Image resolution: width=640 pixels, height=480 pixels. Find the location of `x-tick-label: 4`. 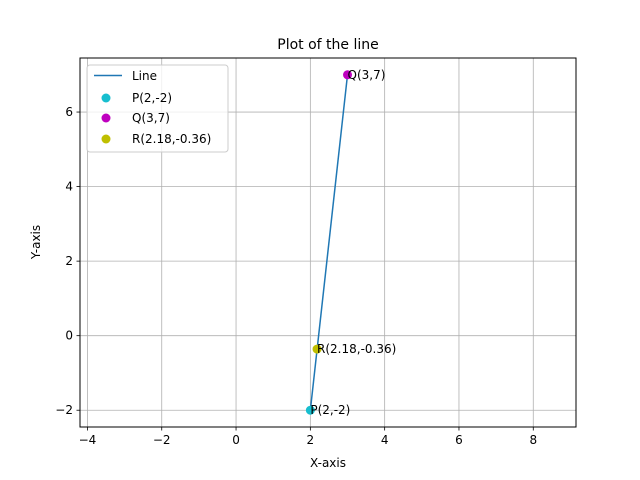

x-tick-label: 4 is located at coordinates (385, 440).